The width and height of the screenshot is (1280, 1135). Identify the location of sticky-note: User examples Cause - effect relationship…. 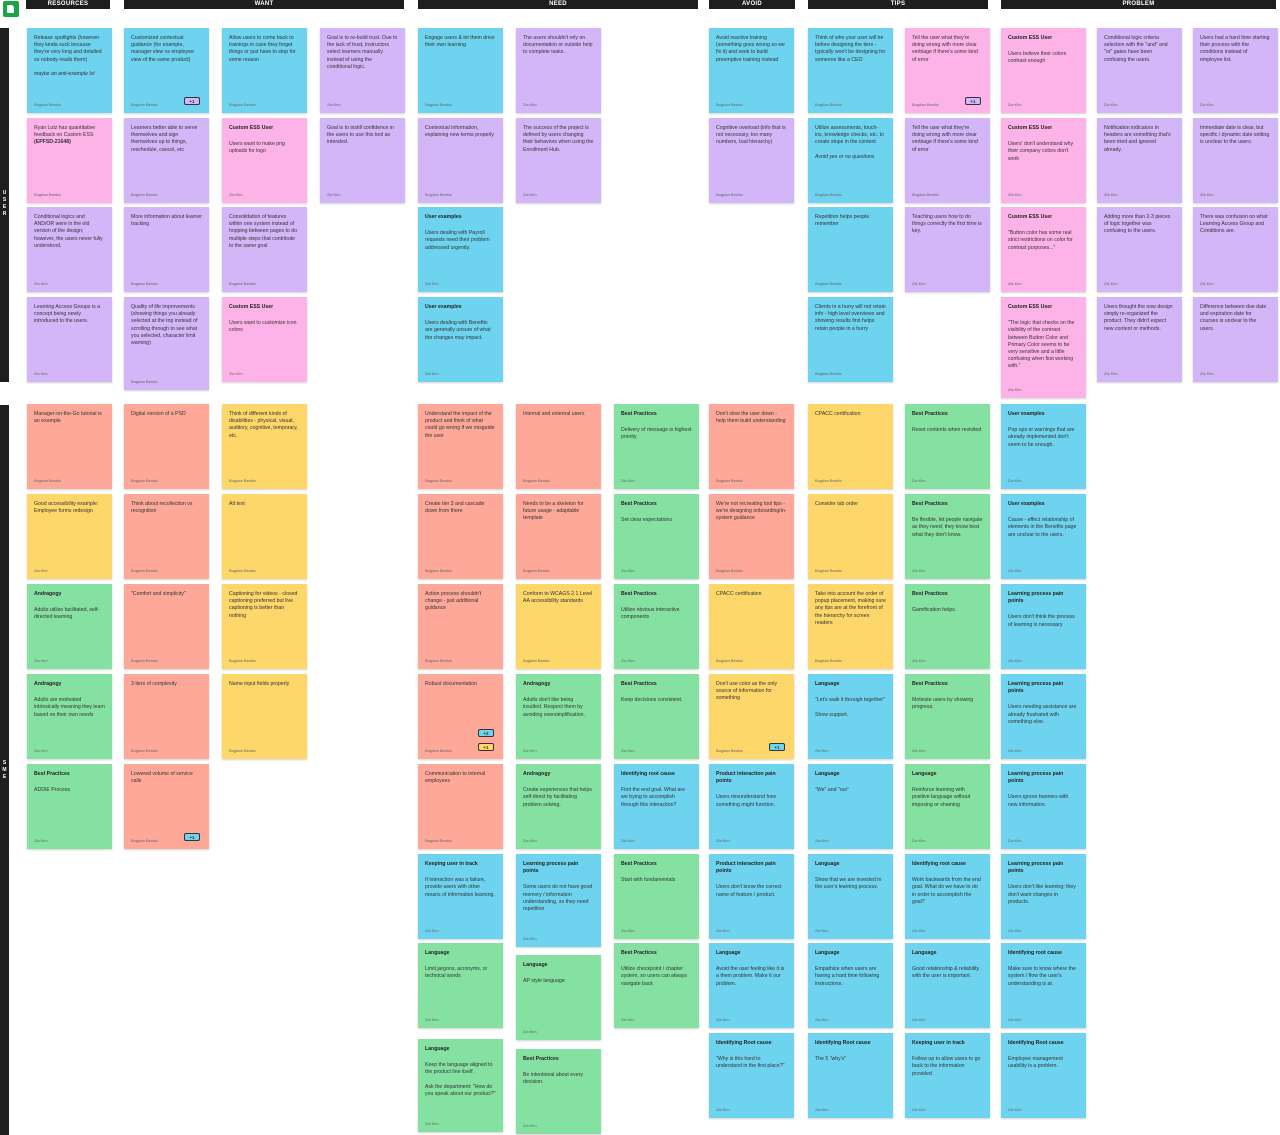
(1043, 536).